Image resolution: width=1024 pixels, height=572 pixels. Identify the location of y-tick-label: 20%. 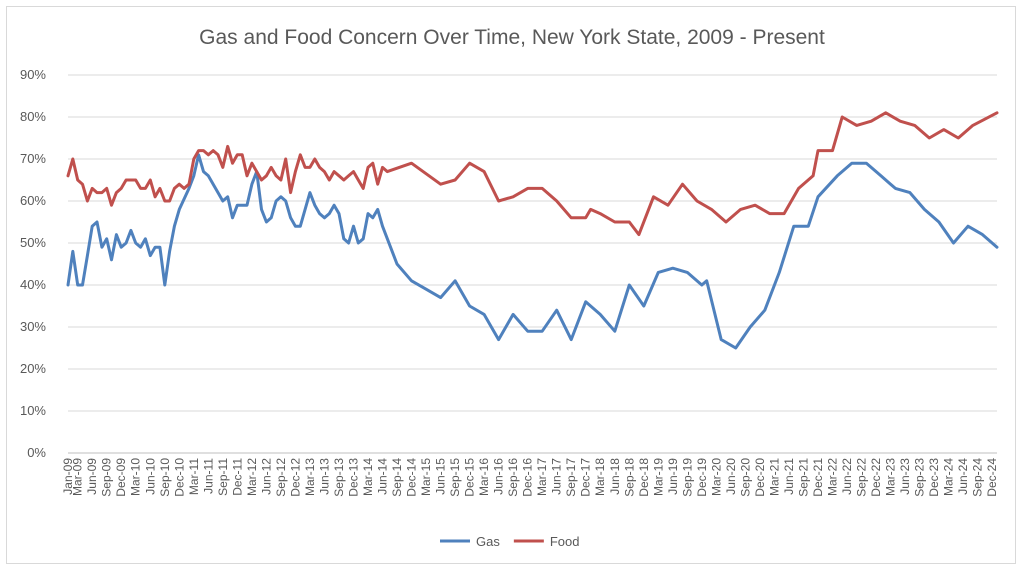
(33, 368).